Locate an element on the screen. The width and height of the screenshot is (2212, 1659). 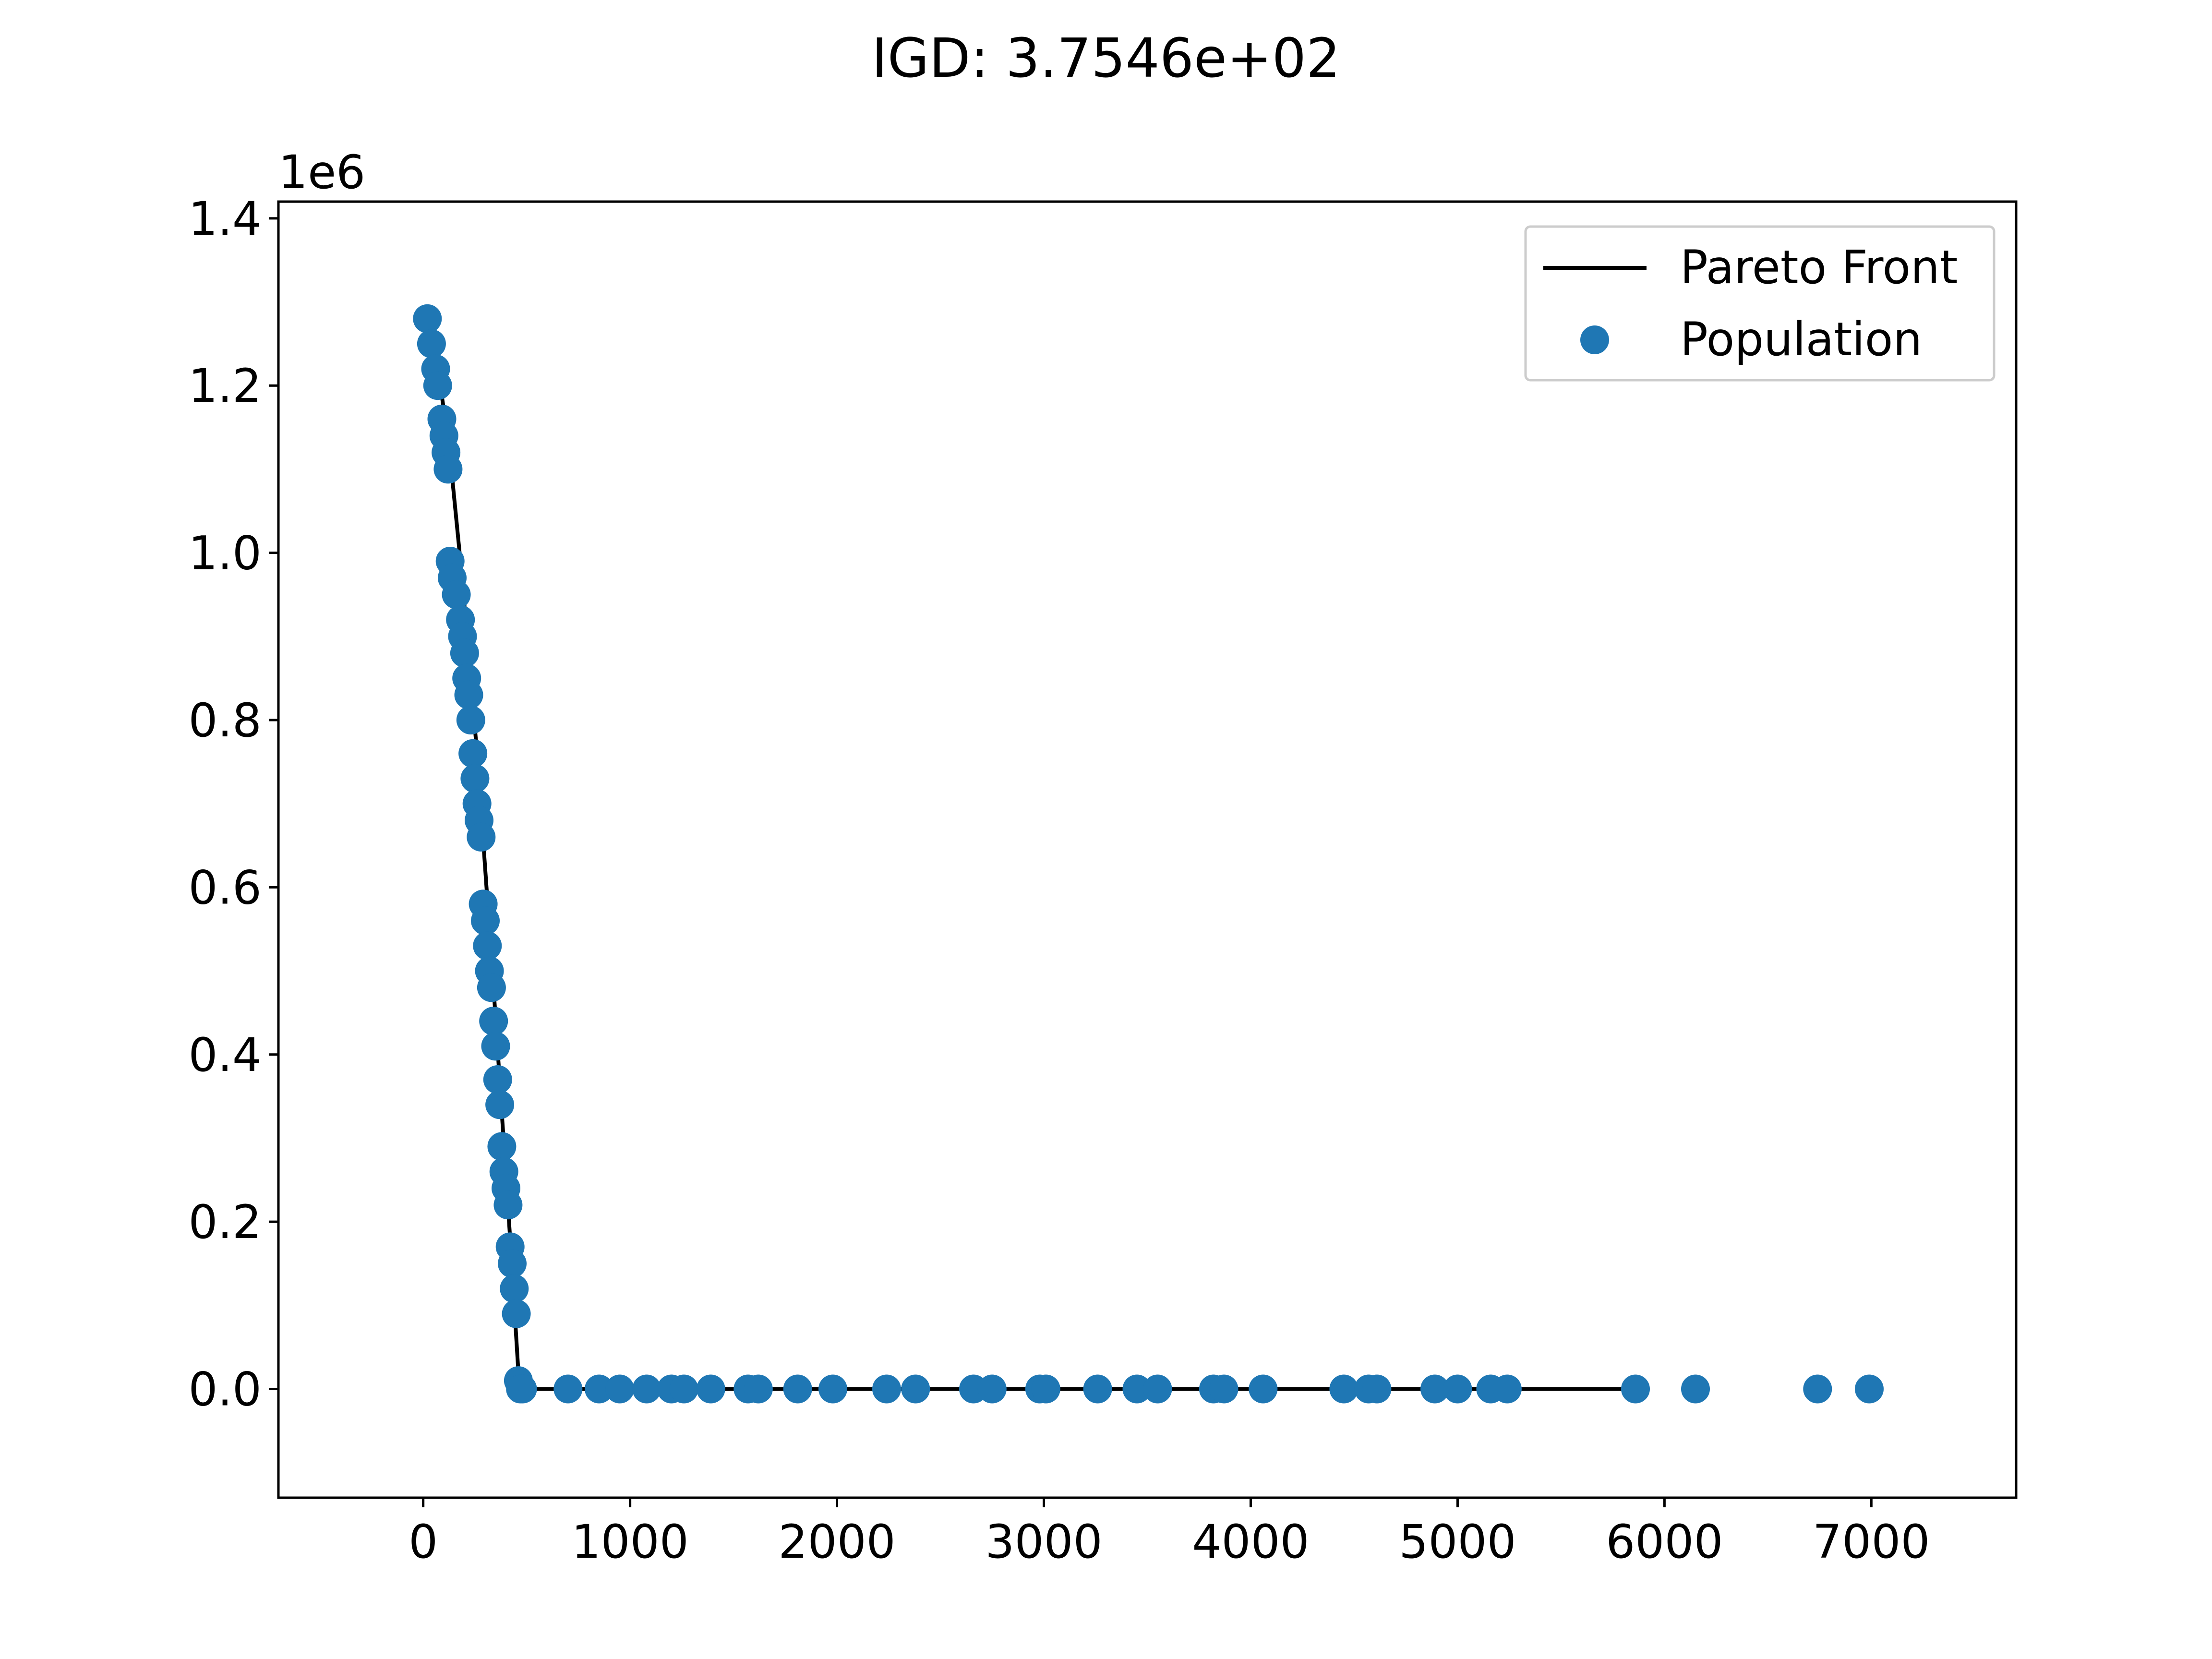
y-tick-label: 0.8 is located at coordinates (225, 720).